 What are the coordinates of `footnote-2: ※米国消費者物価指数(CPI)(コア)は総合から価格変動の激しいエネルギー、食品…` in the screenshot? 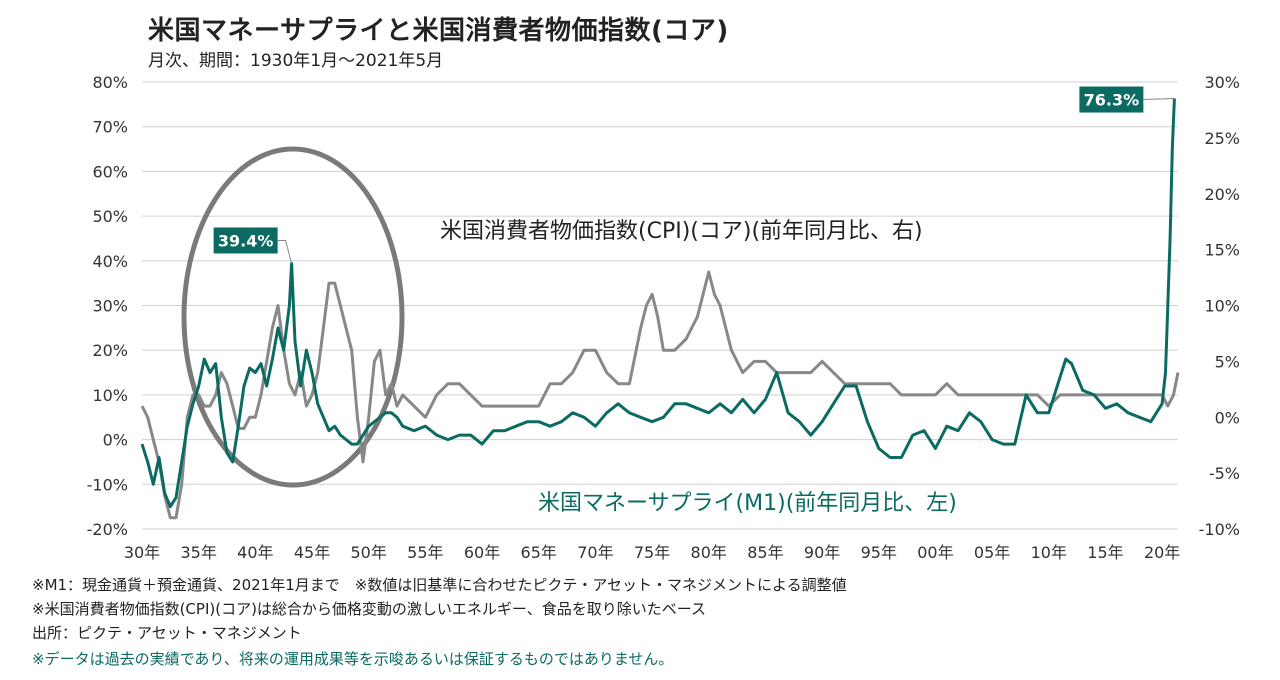 It's located at (369, 609).